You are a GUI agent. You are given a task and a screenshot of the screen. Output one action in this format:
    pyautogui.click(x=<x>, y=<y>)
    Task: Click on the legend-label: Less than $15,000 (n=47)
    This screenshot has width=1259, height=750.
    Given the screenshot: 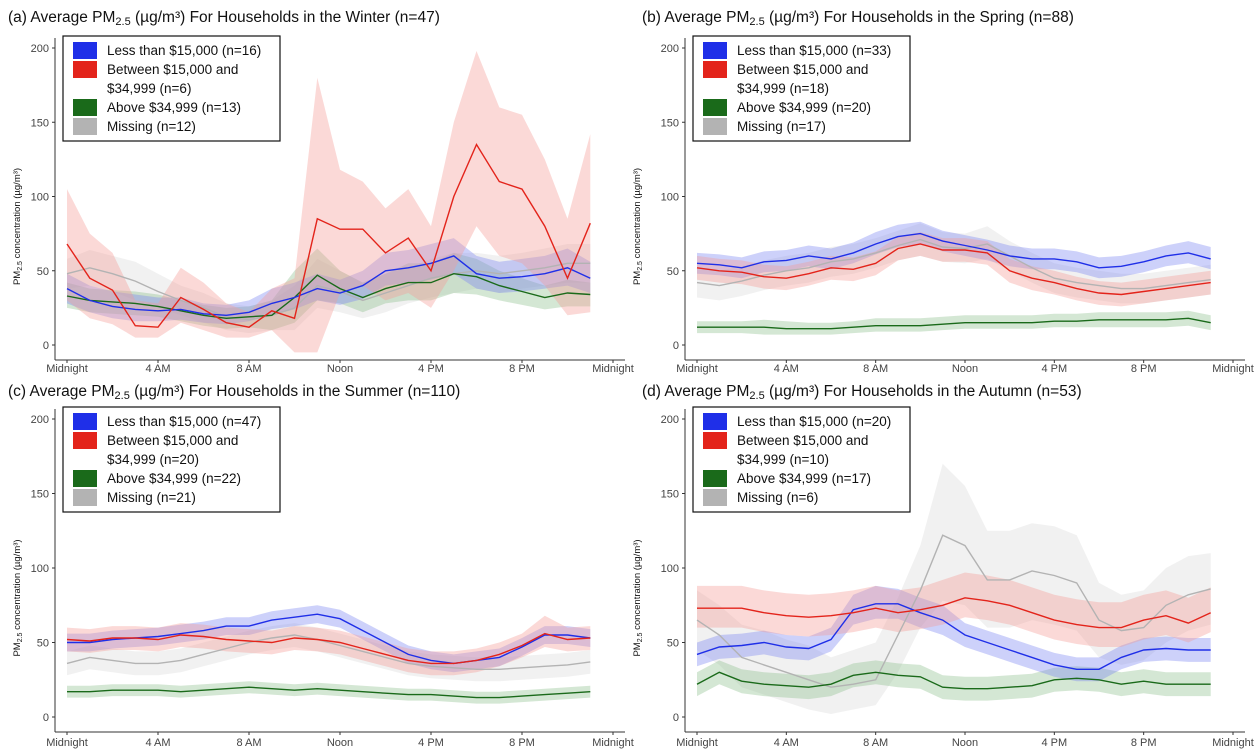 What is the action you would take?
    pyautogui.click(x=184, y=421)
    